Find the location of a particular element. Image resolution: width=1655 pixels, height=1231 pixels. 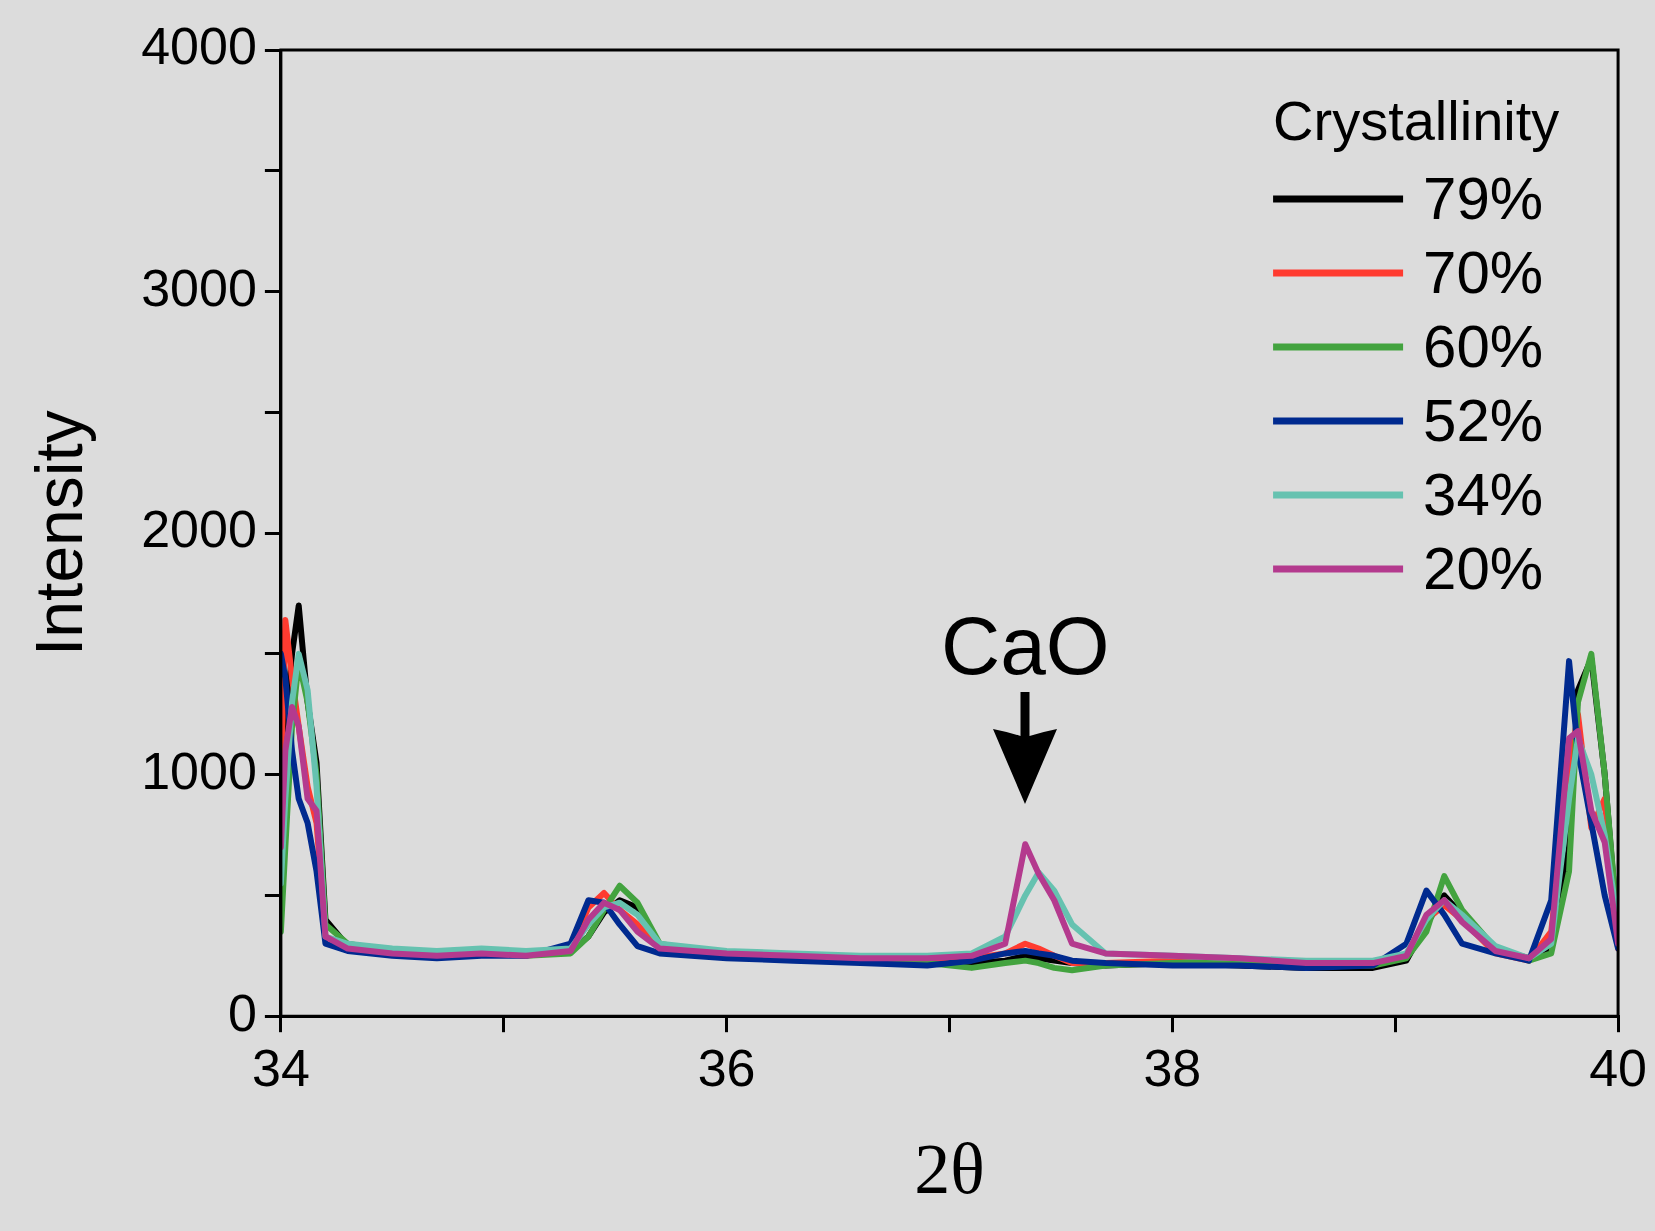

y-axis-title: Intensity is located at coordinates (58, 533).